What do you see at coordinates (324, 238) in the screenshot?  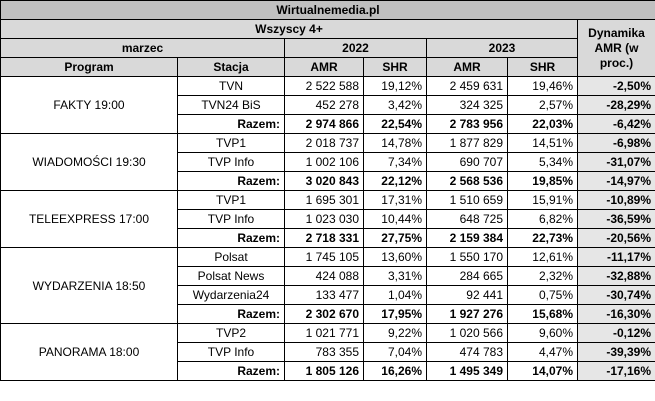 I see `amr-2022-cell: 2 718 331` at bounding box center [324, 238].